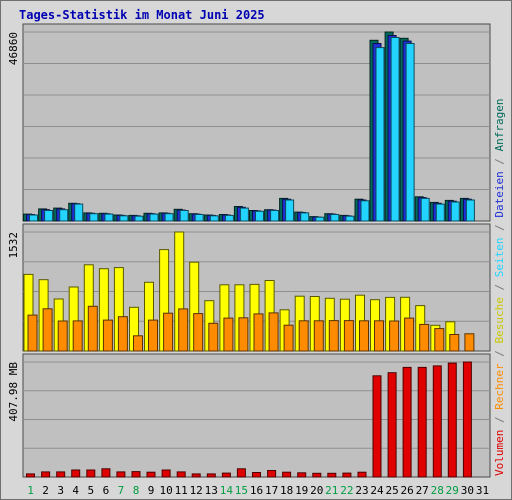  What do you see at coordinates (241, 490) in the screenshot?
I see `x-tick-label-15: 15` at bounding box center [241, 490].